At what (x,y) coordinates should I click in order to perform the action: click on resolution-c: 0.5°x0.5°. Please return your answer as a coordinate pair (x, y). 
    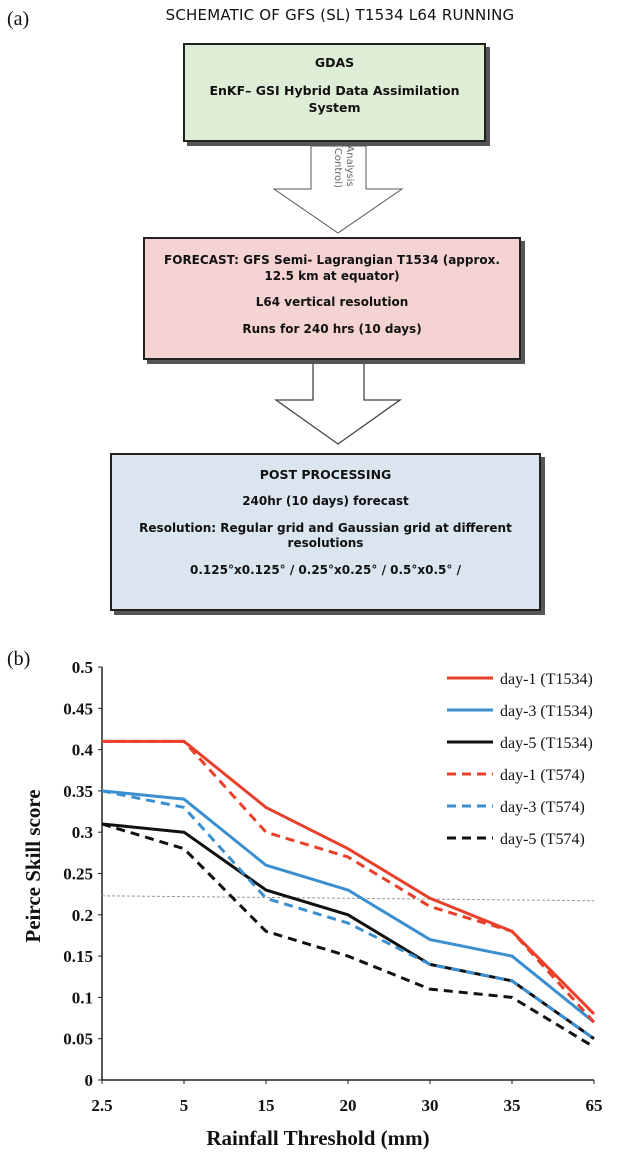
    Looking at the image, I should click on (421, 570).